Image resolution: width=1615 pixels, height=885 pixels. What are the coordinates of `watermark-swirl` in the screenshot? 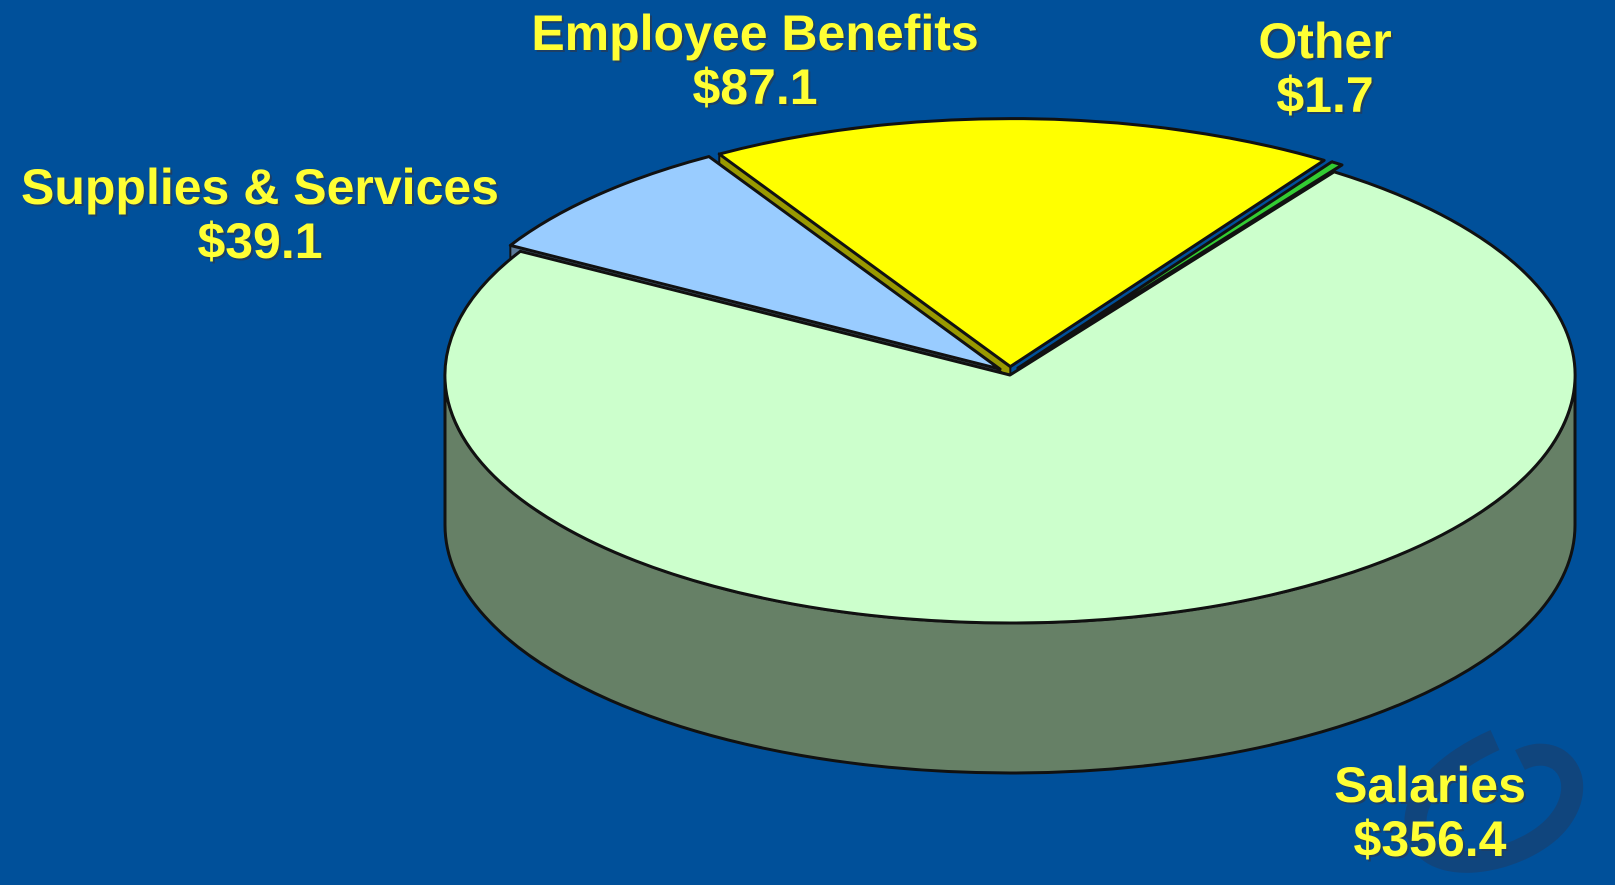 It's located at (1494, 801).